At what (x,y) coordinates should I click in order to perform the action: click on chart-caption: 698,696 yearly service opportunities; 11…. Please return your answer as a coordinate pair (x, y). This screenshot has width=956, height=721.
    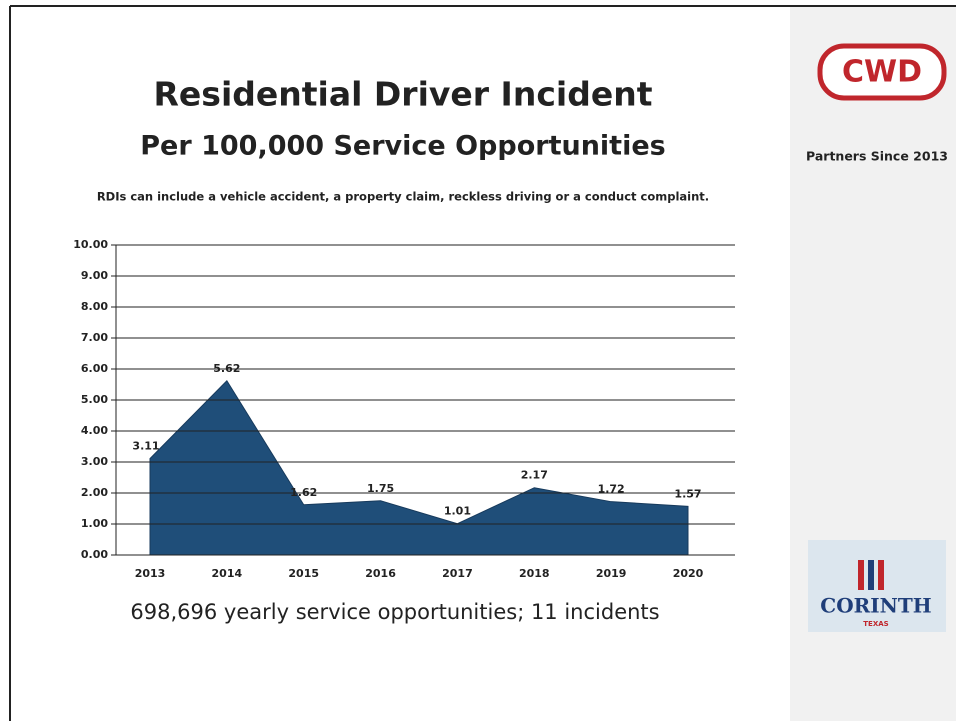
    Looking at the image, I should click on (394, 612).